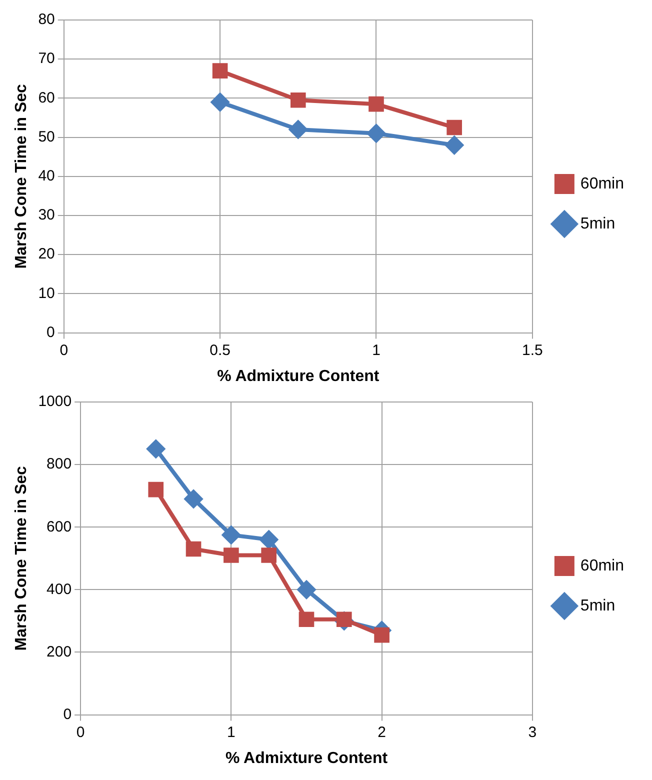 This screenshot has width=652, height=780. Describe the element at coordinates (59, 527) in the screenshot. I see `y-tick-label: 600` at that location.